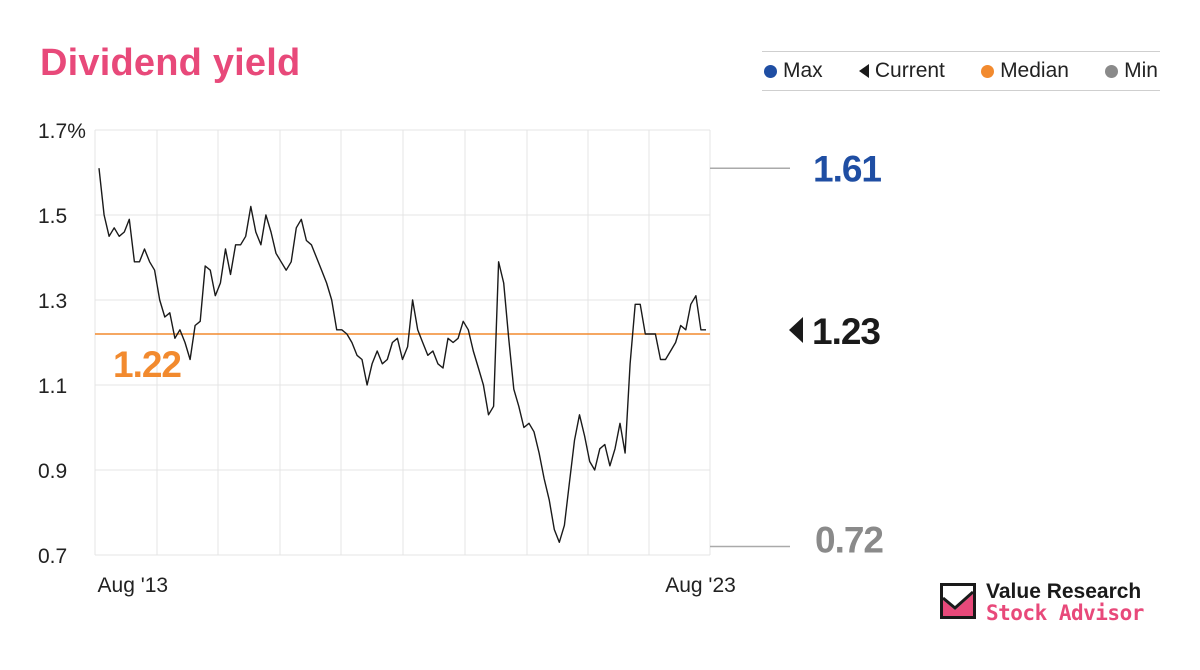  What do you see at coordinates (909, 70) in the screenshot?
I see `legend-label-current: Current` at bounding box center [909, 70].